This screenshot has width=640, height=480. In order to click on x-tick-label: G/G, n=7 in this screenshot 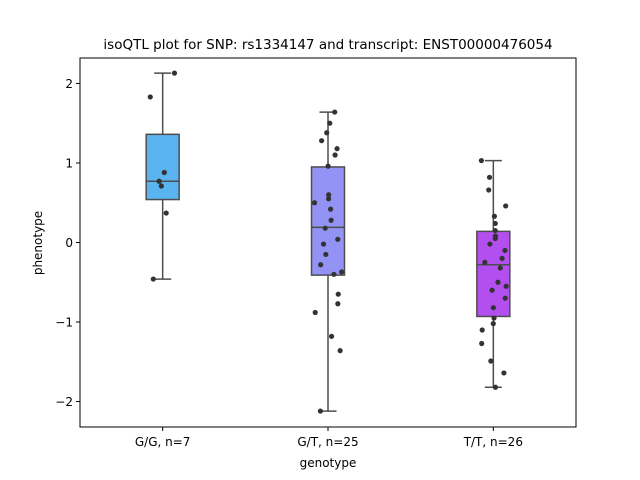, I will do `click(163, 442)`.